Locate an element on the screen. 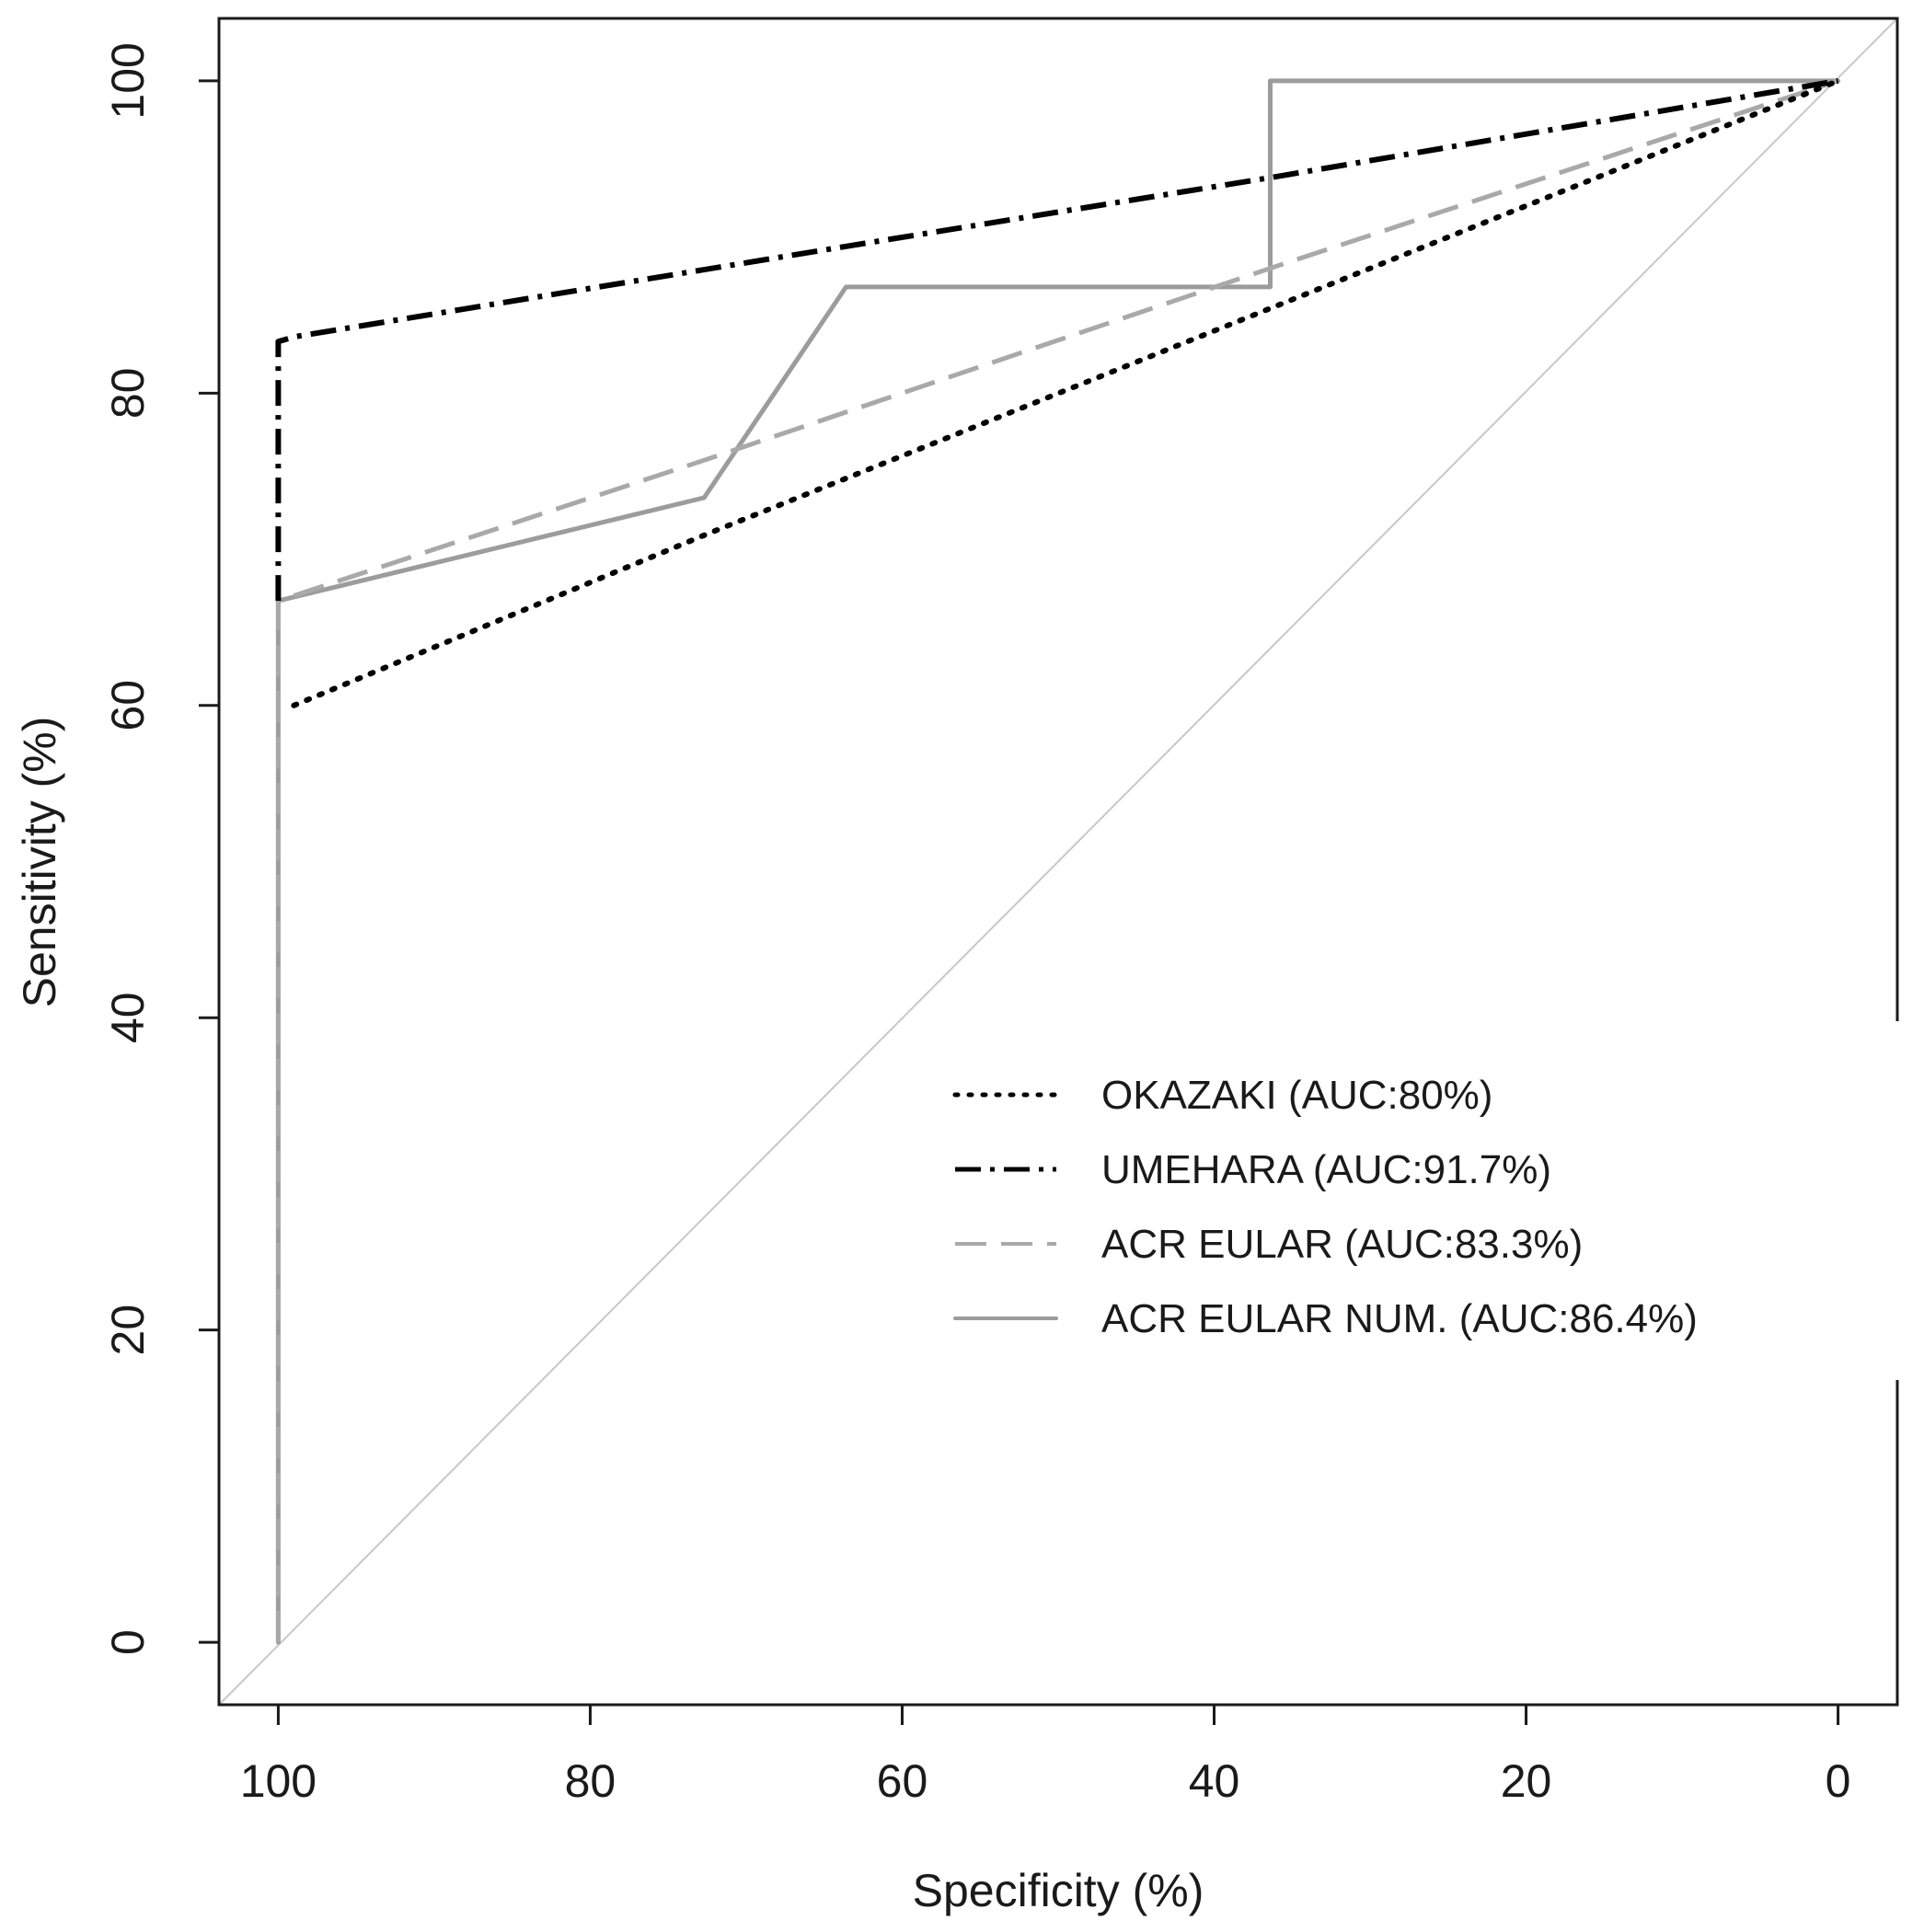 The width and height of the screenshot is (1924, 1932). x-axis: 100 80 60 40 20 0 is located at coordinates (1045, 1756).